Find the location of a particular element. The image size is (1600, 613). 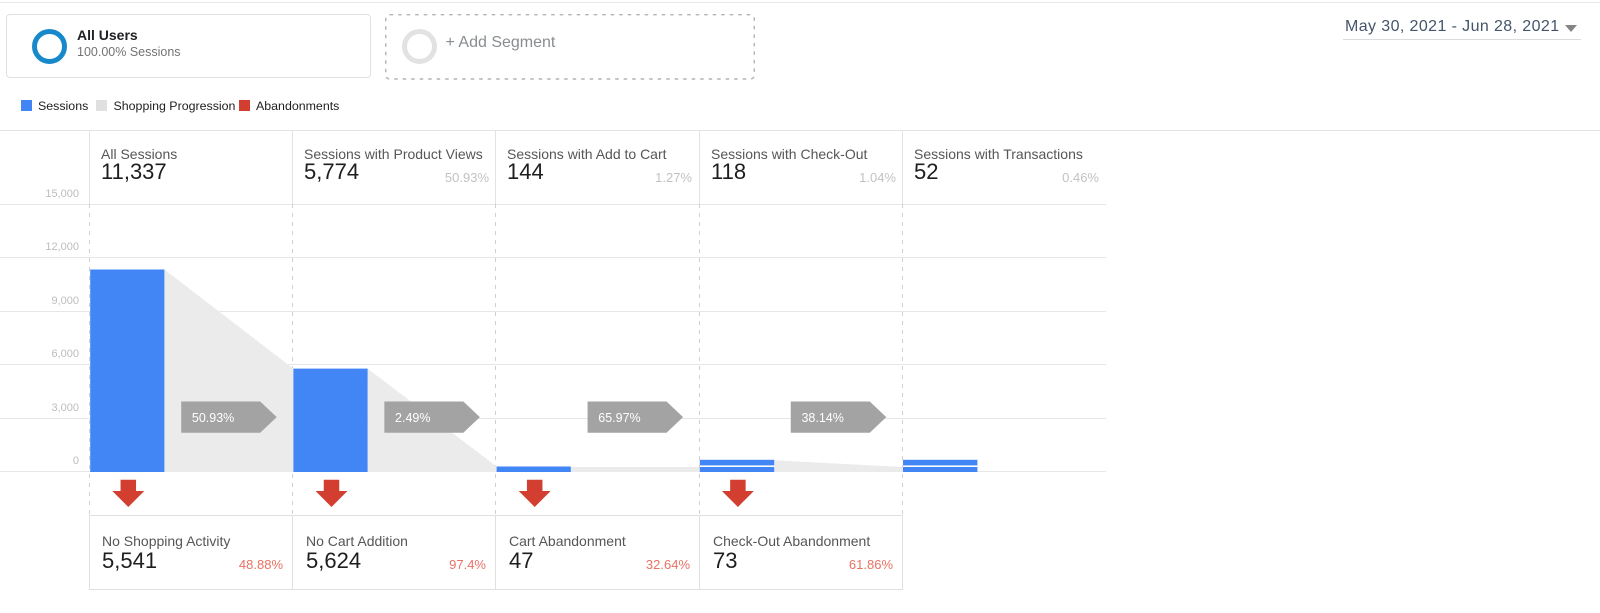

svg-text: 38.14% is located at coordinates (822, 418).